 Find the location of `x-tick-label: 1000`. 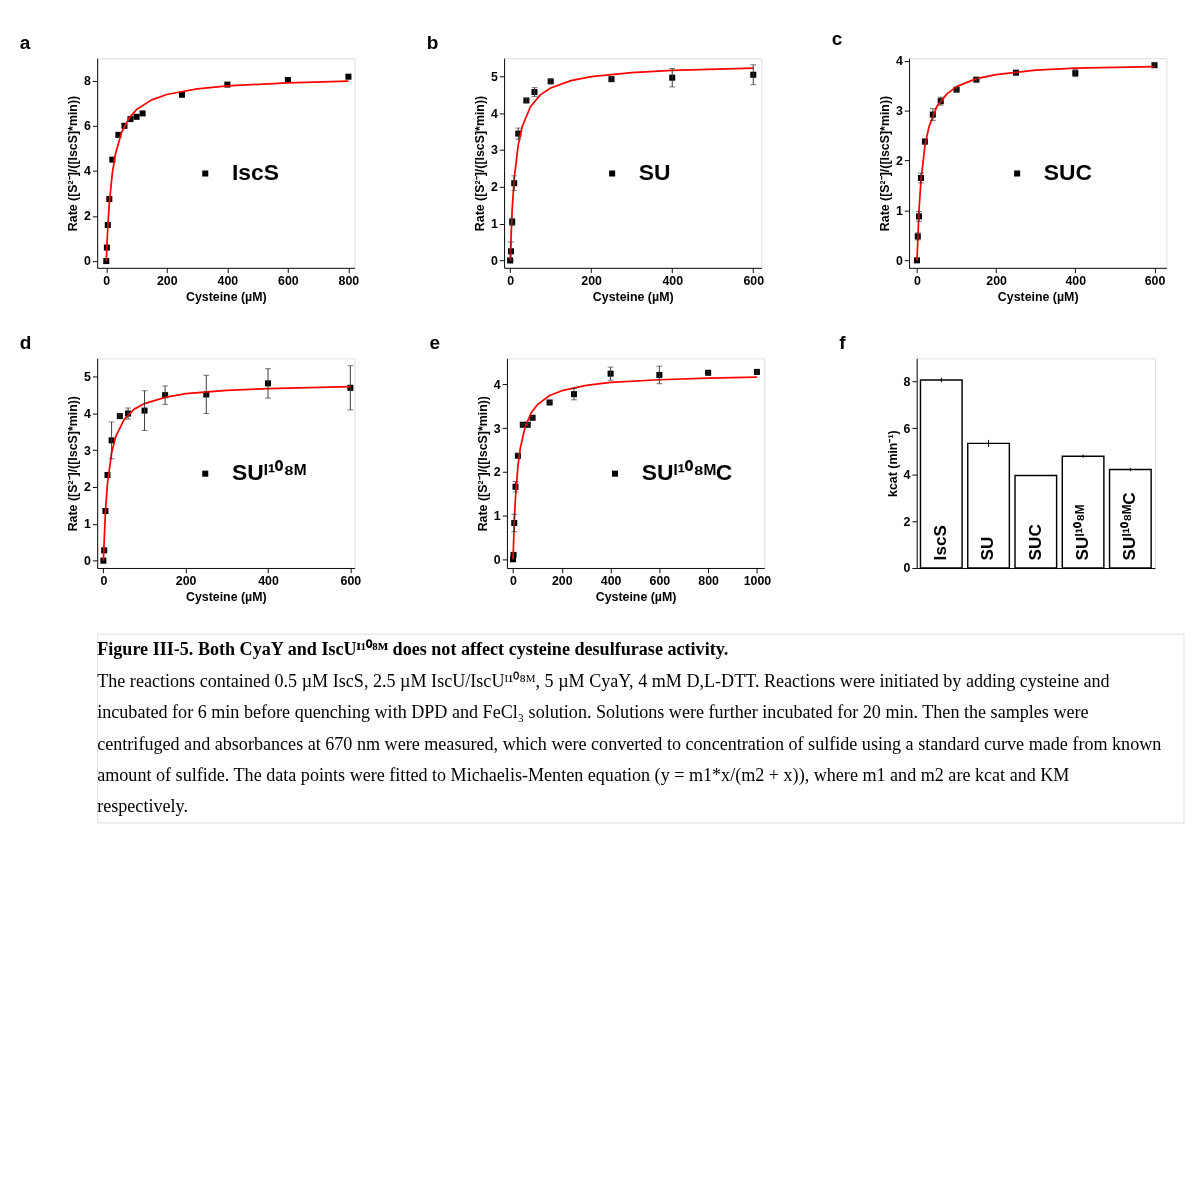

x-tick-label: 1000 is located at coordinates (757, 580).